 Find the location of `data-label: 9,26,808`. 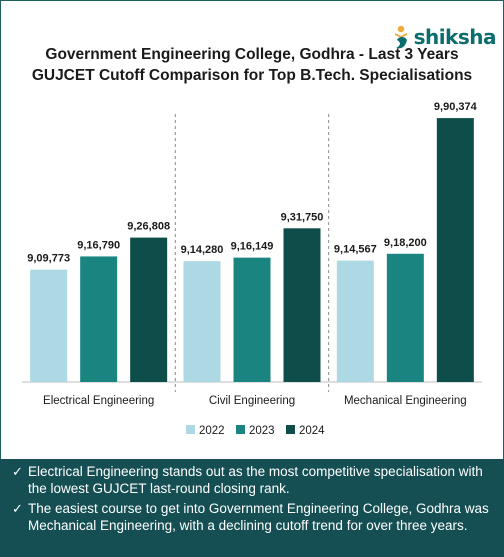

data-label: 9,26,808 is located at coordinates (148, 227).